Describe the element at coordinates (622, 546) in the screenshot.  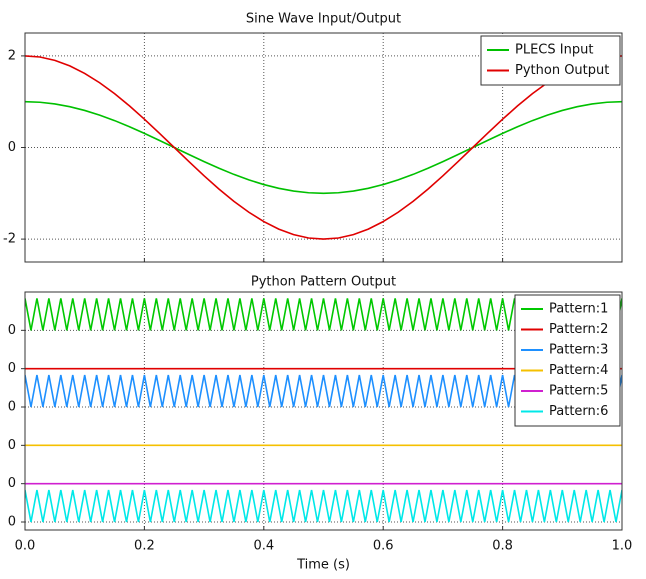
I see `x-tick-label: 1.0` at that location.